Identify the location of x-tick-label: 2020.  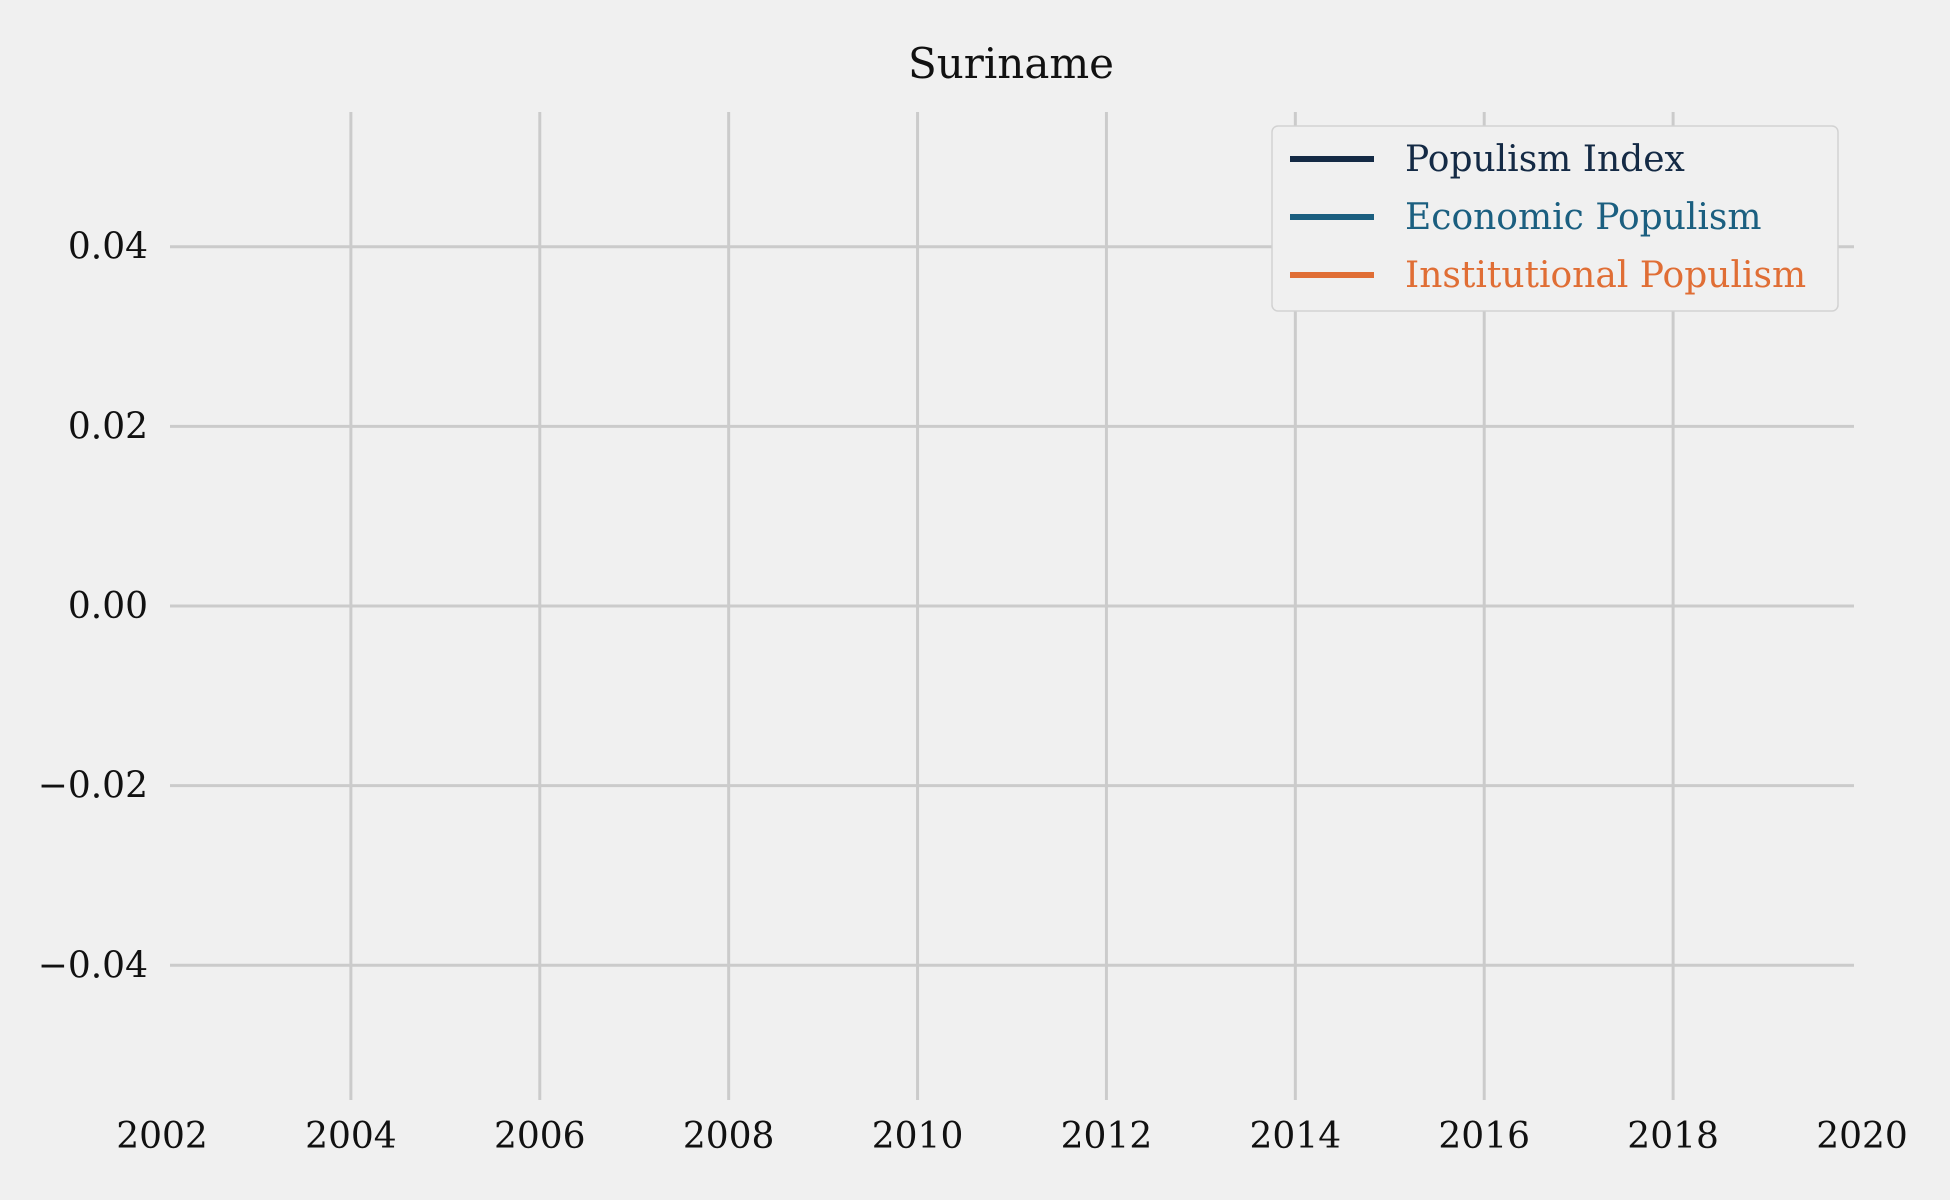
(1862, 1136).